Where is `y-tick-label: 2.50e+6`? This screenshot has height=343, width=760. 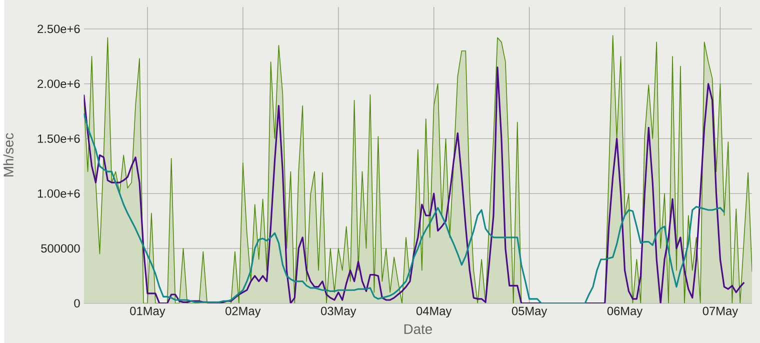
y-tick-label: 2.50e+6 is located at coordinates (59, 29).